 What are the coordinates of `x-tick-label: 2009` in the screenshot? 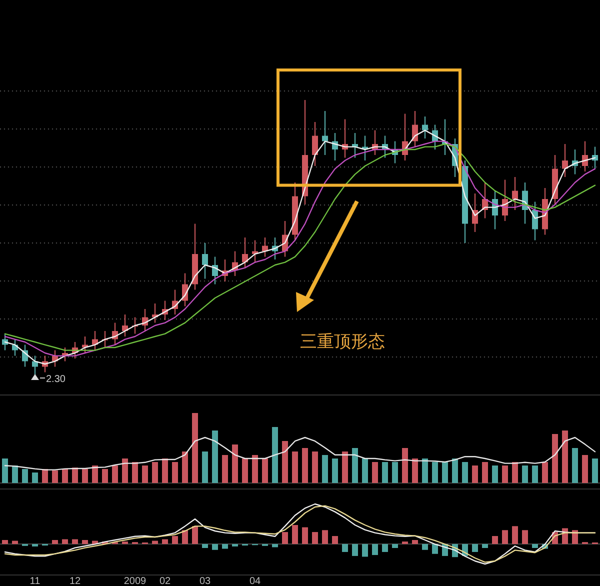 It's located at (135, 581).